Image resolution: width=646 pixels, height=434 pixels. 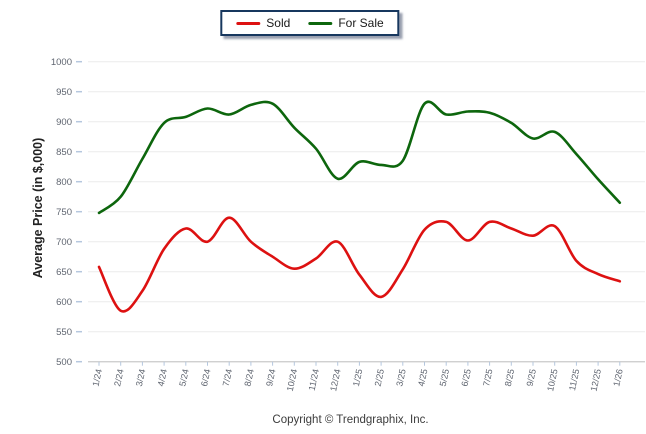 What do you see at coordinates (400, 377) in the screenshot?
I see `x-tick-label: 3/25` at bounding box center [400, 377].